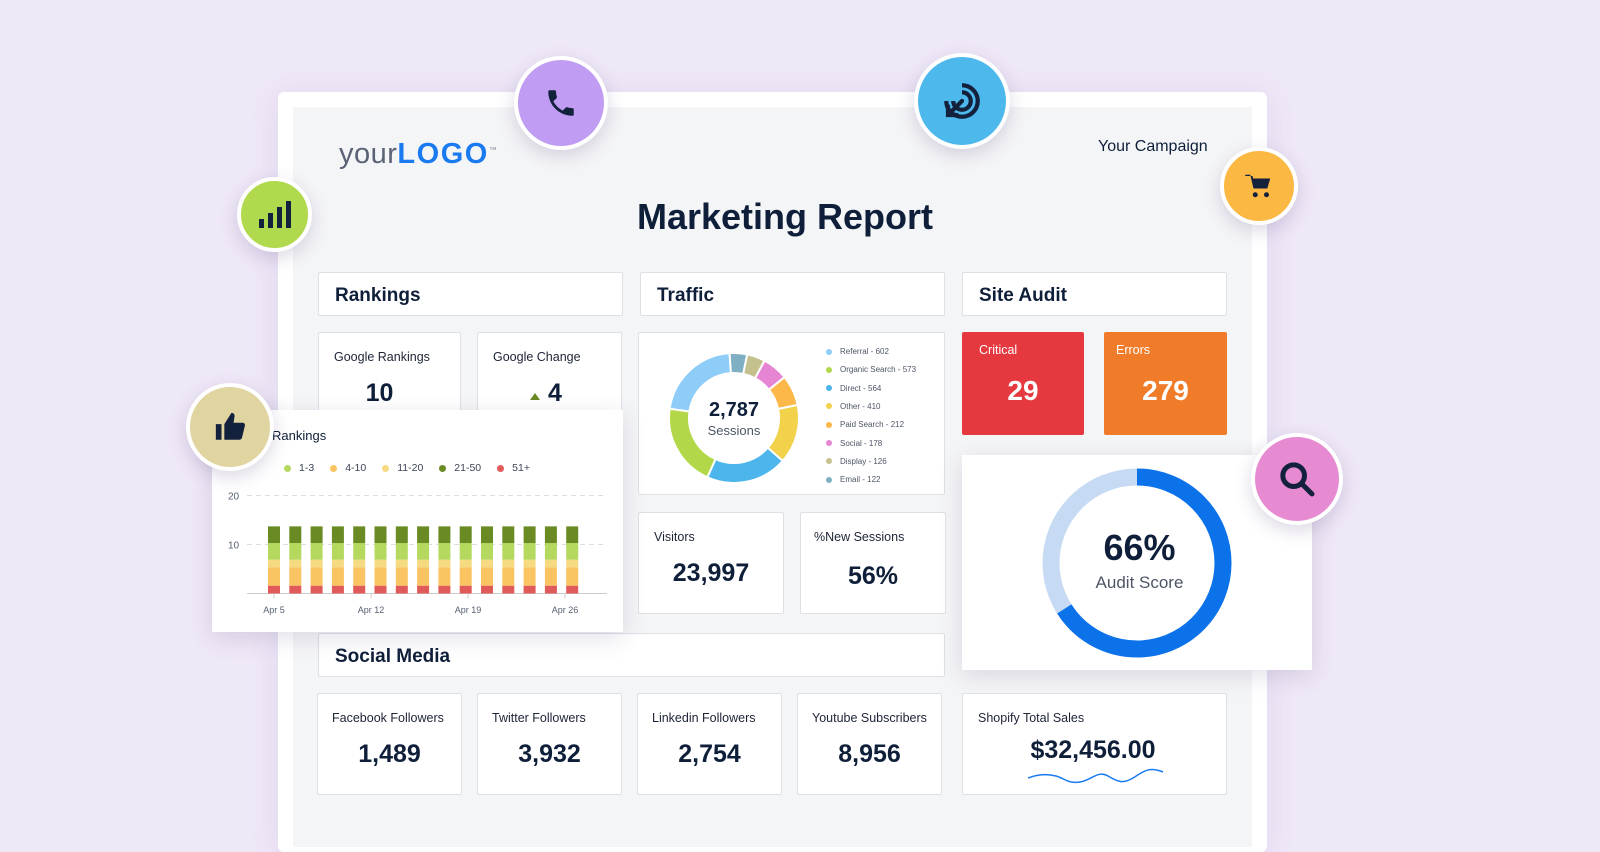 This screenshot has width=1600, height=852. I want to click on chart-title: Rankings, so click(299, 435).